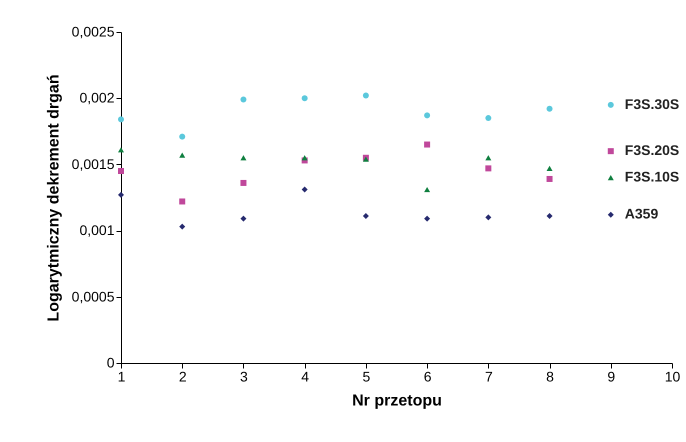 The width and height of the screenshot is (686, 442). What do you see at coordinates (182, 376) in the screenshot?
I see `x-tick-label: 2` at bounding box center [182, 376].